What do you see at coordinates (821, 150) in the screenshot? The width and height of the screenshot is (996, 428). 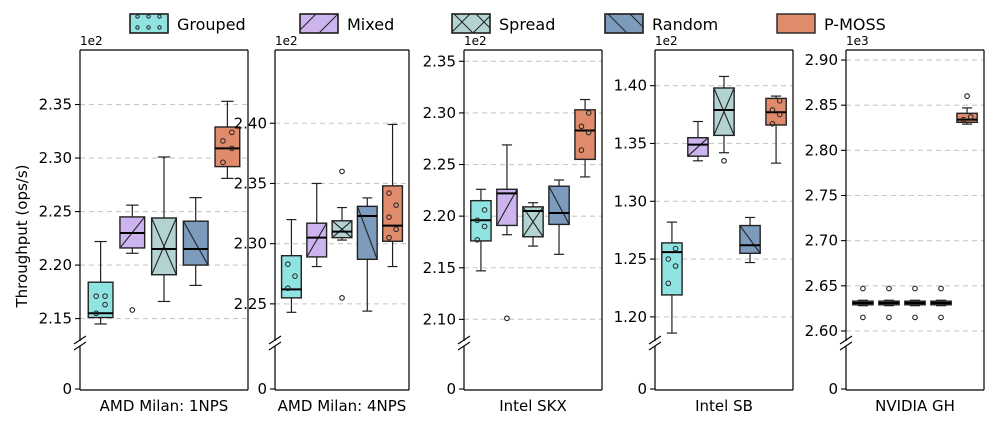 I see `ytick-label-nvidia-gh-4: 2.80` at bounding box center [821, 150].